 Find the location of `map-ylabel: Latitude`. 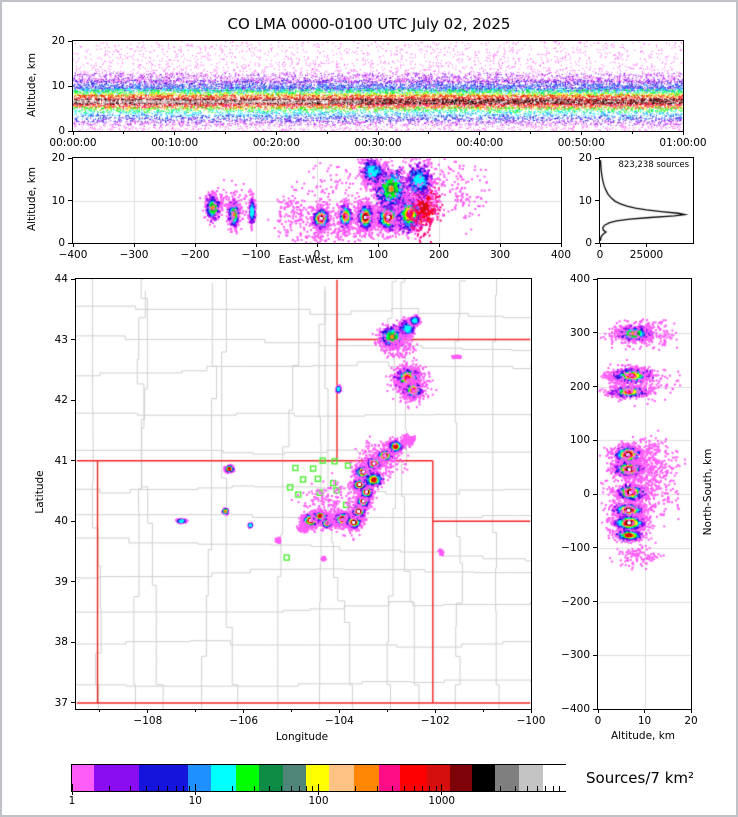

map-ylabel: Latitude is located at coordinates (40, 492).